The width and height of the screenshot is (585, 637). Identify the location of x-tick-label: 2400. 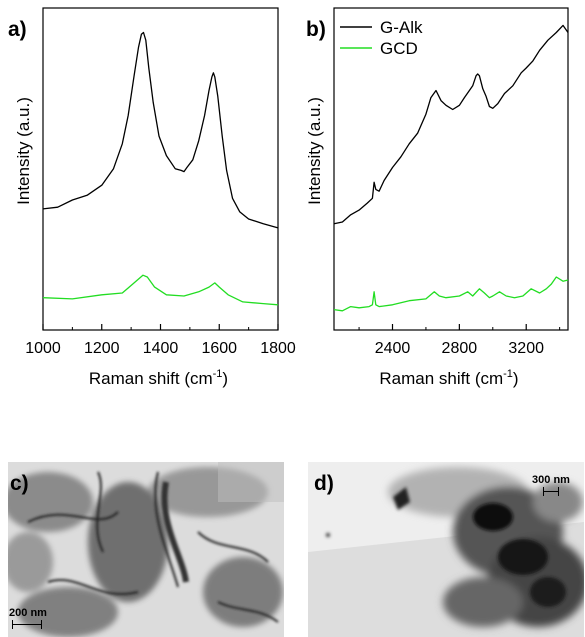
(393, 348).